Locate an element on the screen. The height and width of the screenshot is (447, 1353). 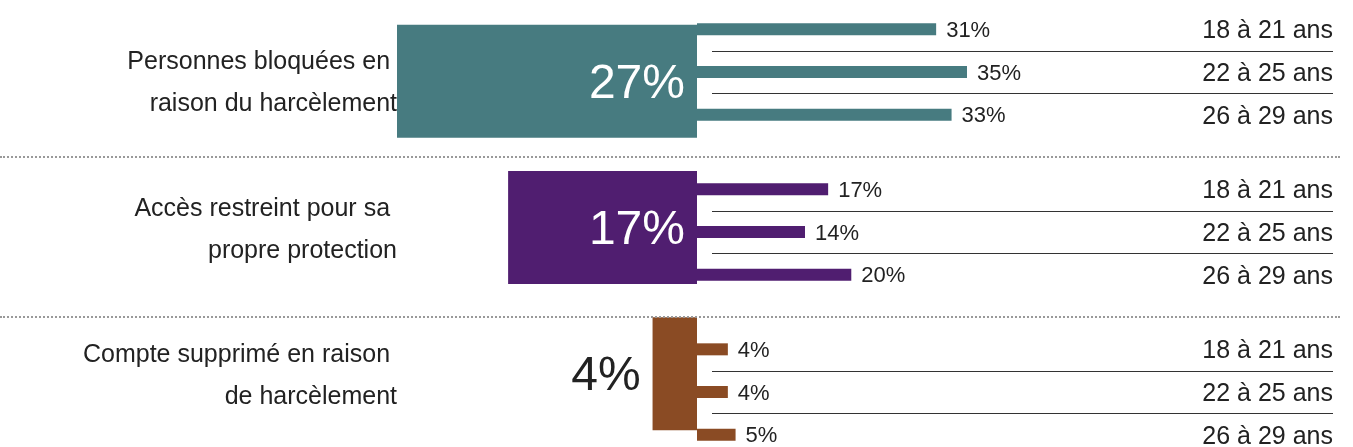
data-label: 5% is located at coordinates (761, 434).